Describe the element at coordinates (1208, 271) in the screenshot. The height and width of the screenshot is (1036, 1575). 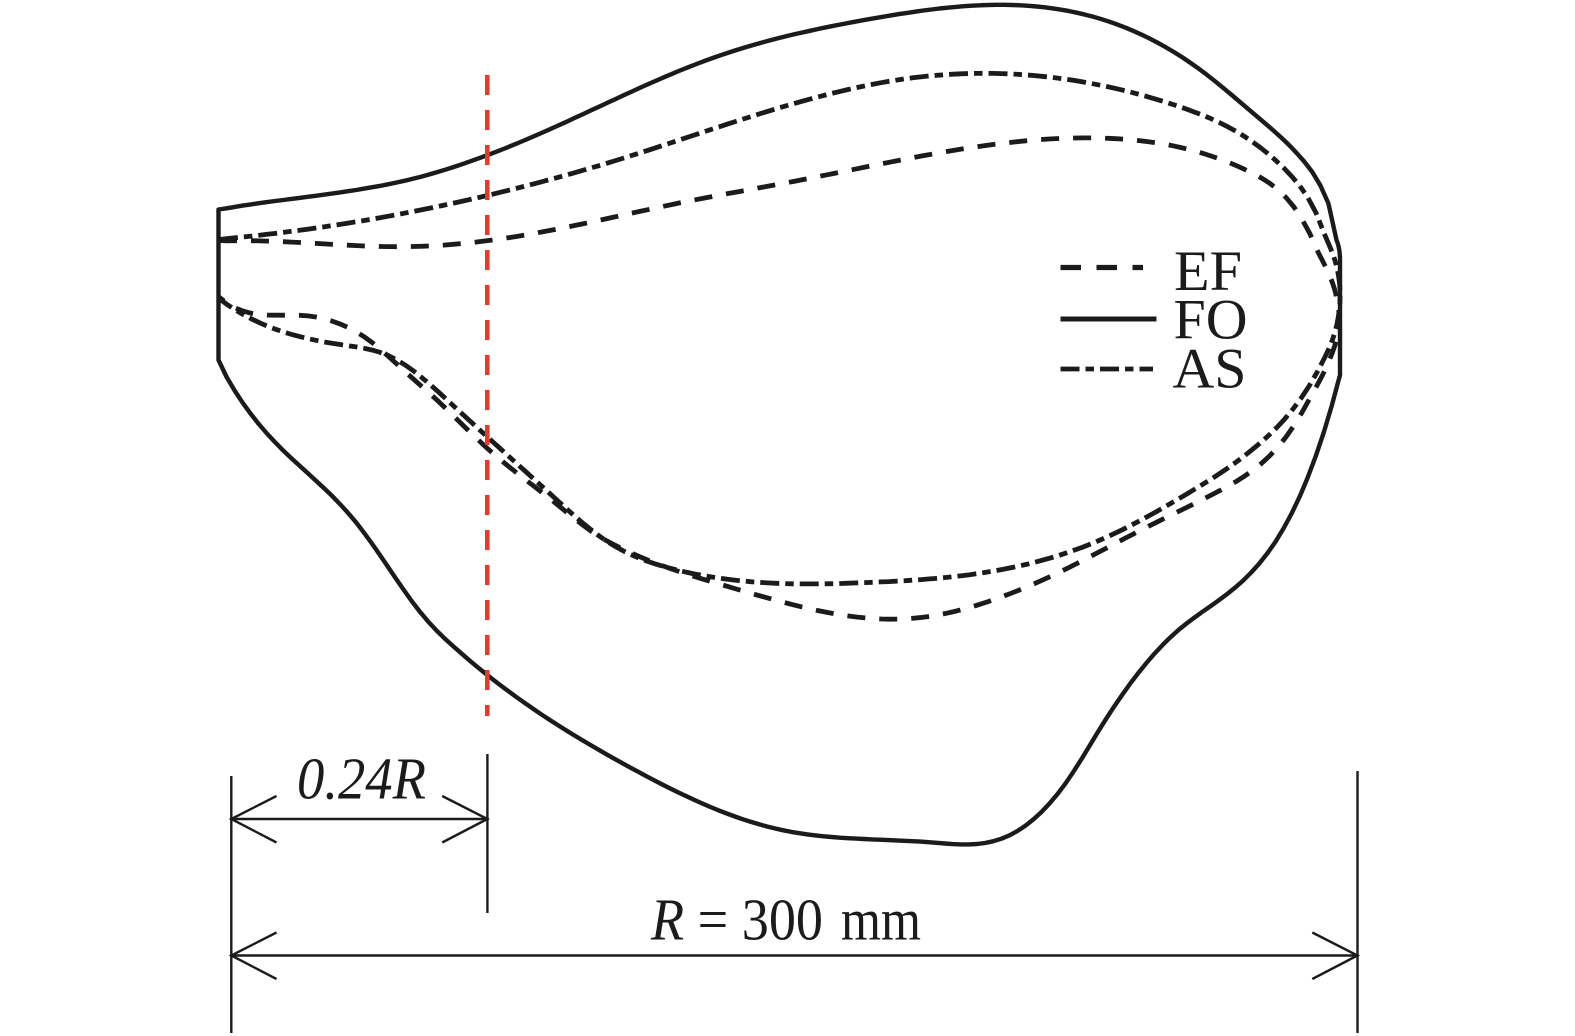
I see `svg-text: EF` at that location.